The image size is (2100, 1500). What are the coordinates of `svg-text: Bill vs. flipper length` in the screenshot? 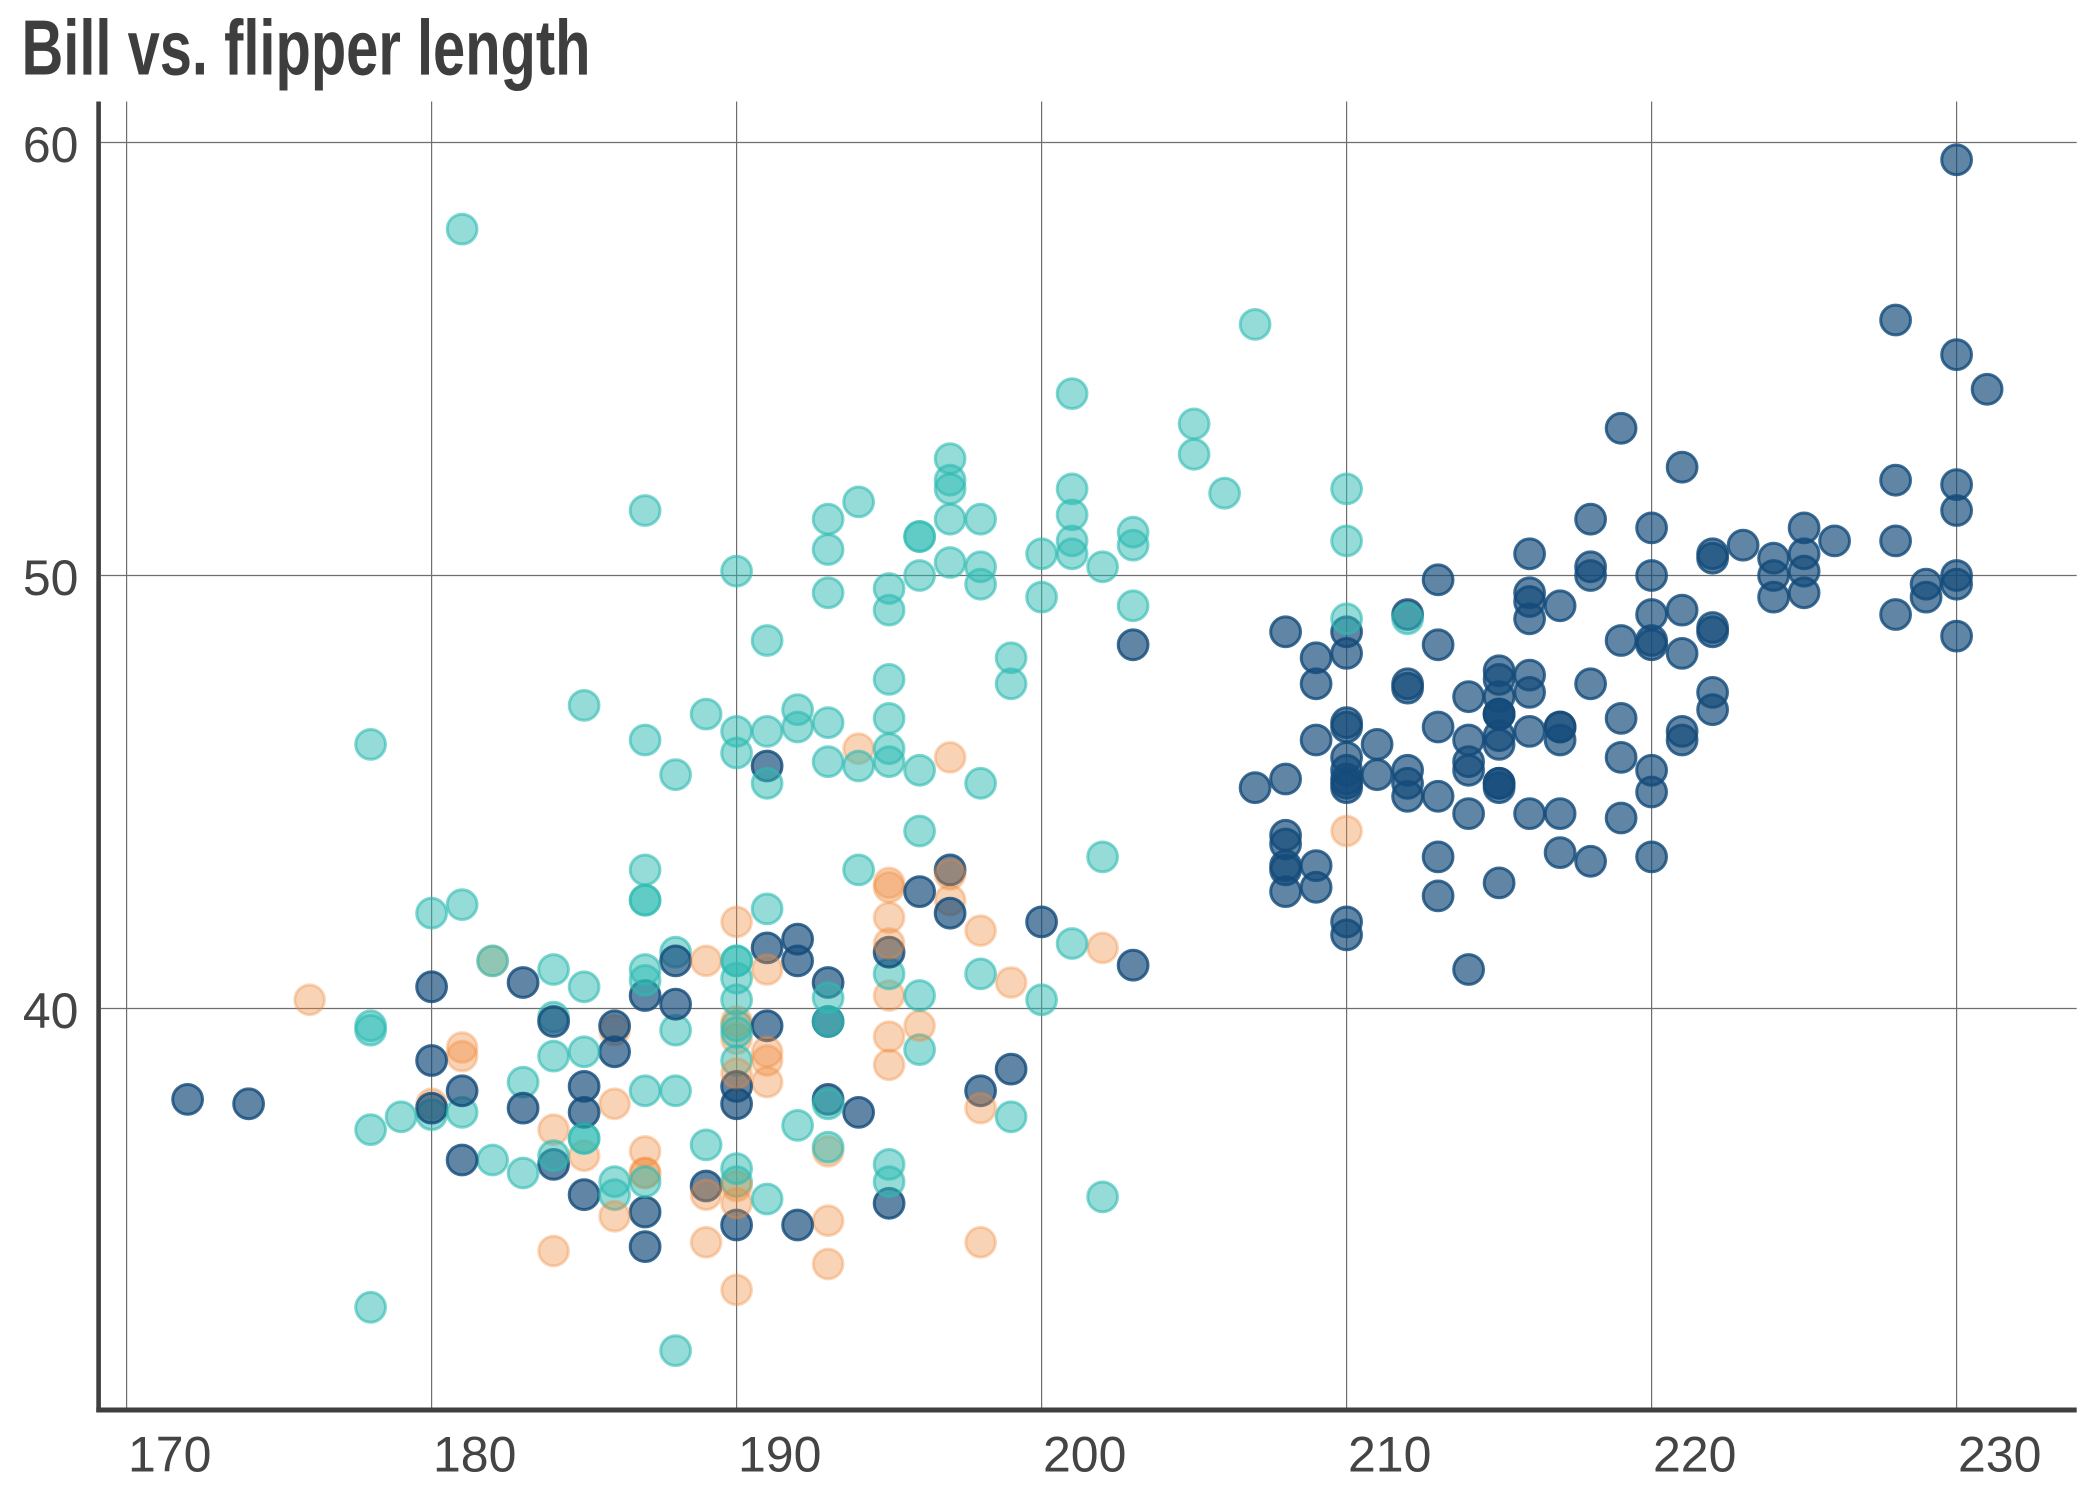 It's located at (306, 47).